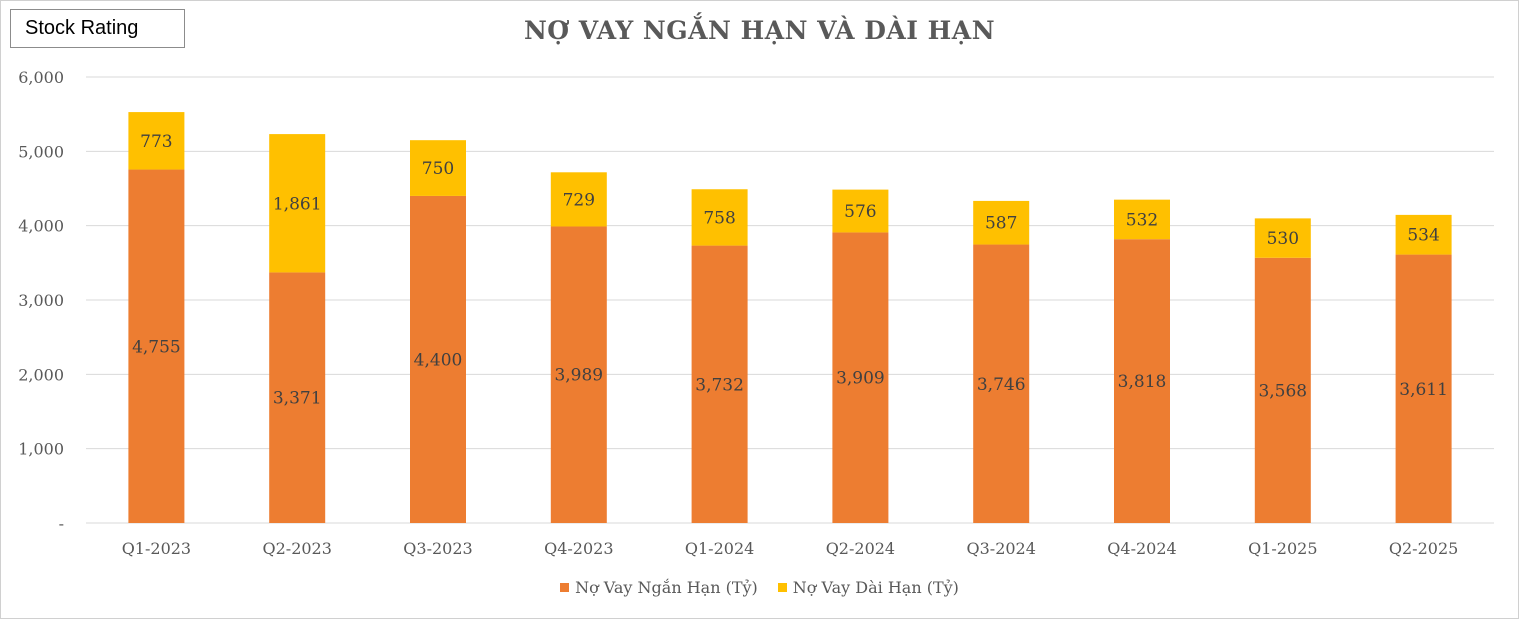 The height and width of the screenshot is (619, 1519). I want to click on data-label-long-term: 1,861, so click(297, 204).